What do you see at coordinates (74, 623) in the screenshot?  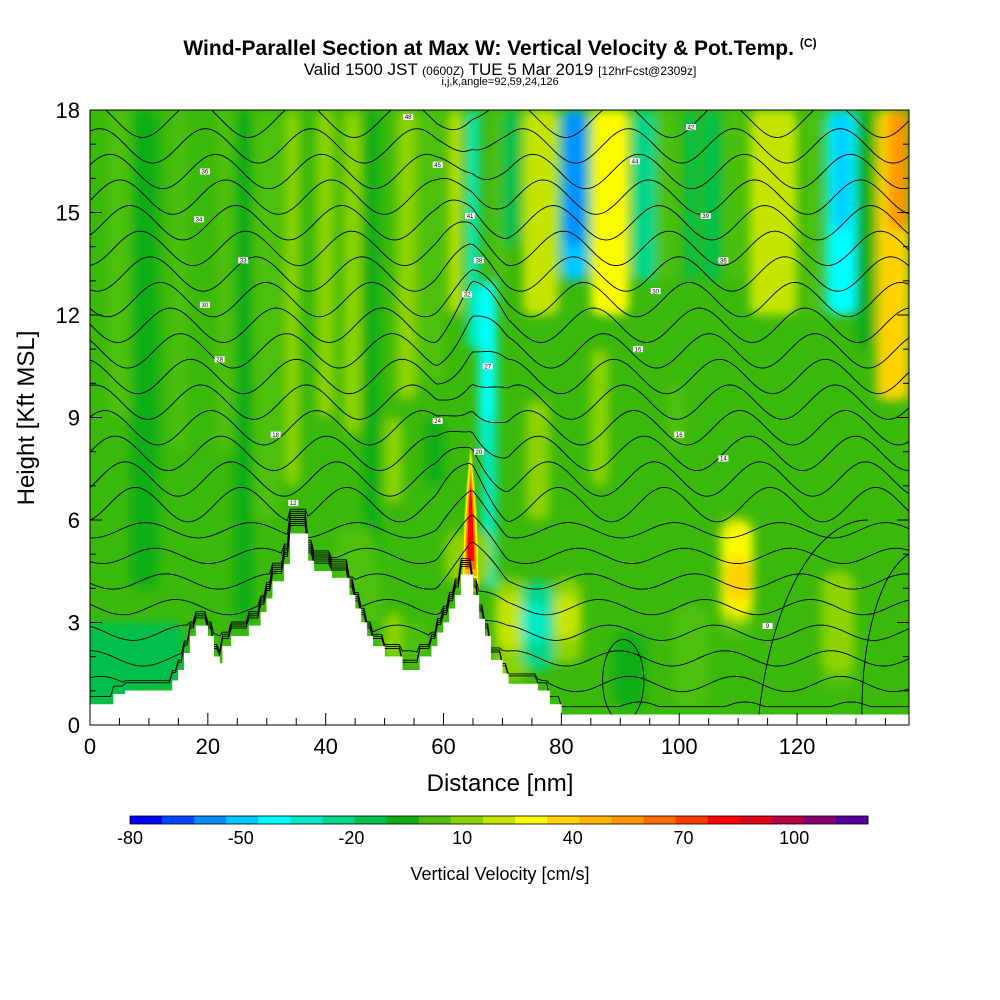 I see `y-tick-label: 3` at bounding box center [74, 623].